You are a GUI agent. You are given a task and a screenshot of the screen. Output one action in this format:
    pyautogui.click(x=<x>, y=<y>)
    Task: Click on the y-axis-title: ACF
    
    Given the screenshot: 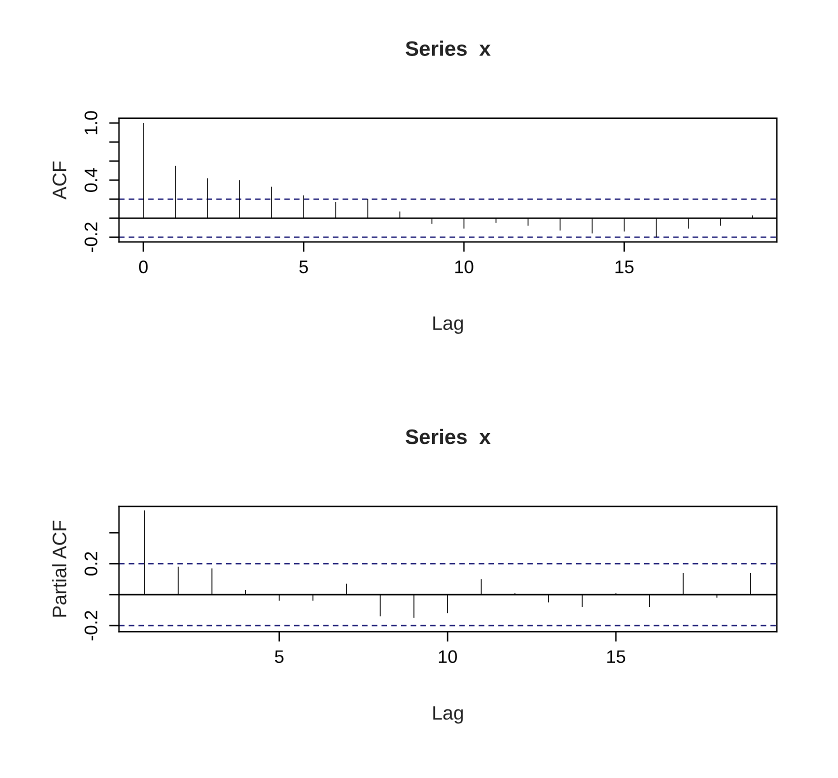 What is the action you would take?
    pyautogui.click(x=59, y=180)
    